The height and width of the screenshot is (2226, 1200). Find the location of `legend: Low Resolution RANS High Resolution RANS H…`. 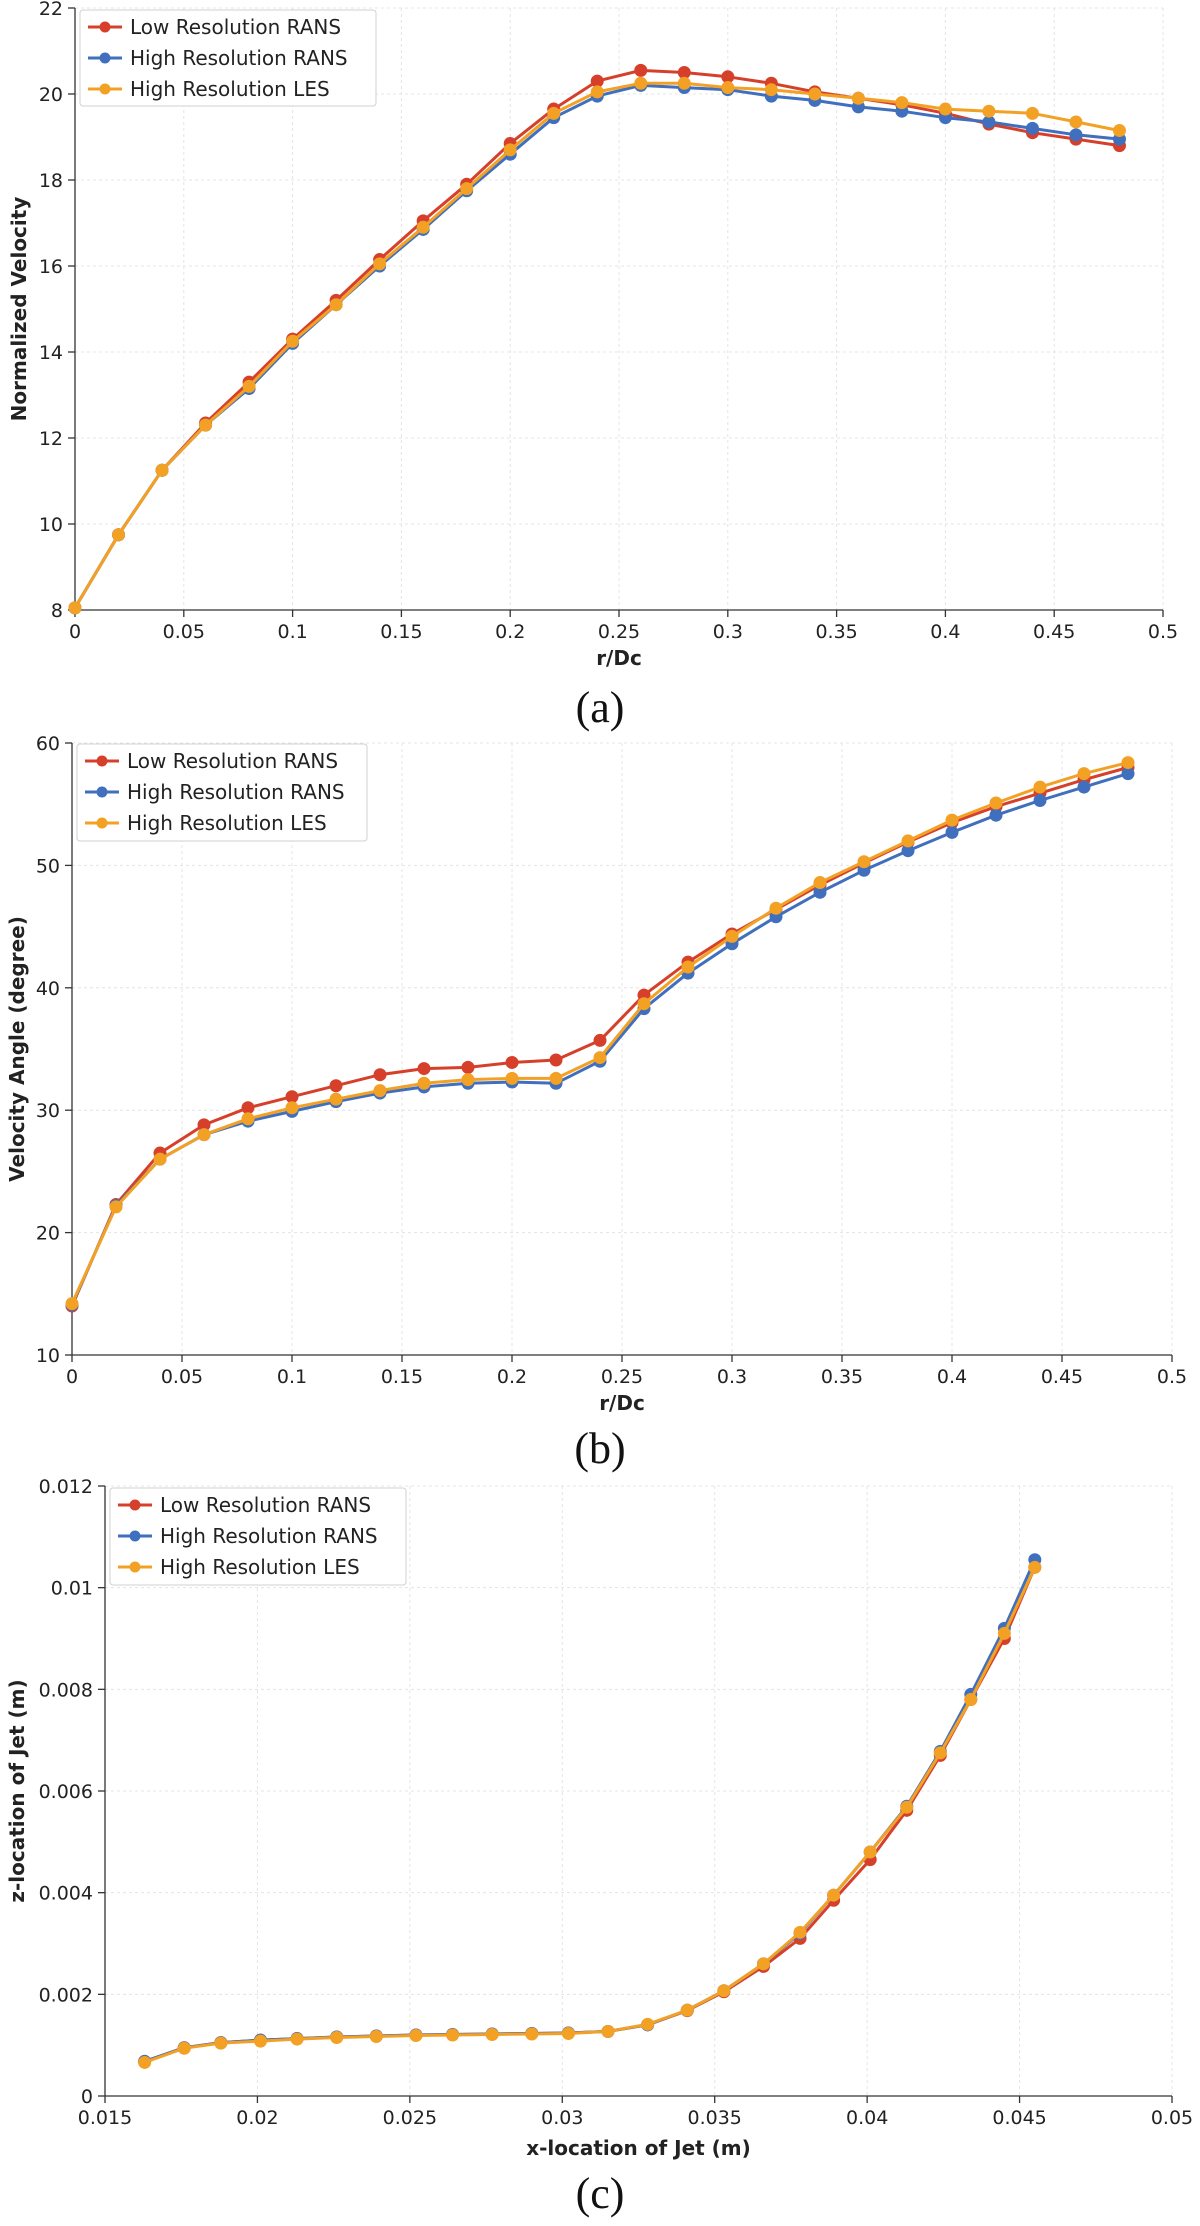

legend: Low Resolution RANS High Resolution RANS H… is located at coordinates (228, 58).